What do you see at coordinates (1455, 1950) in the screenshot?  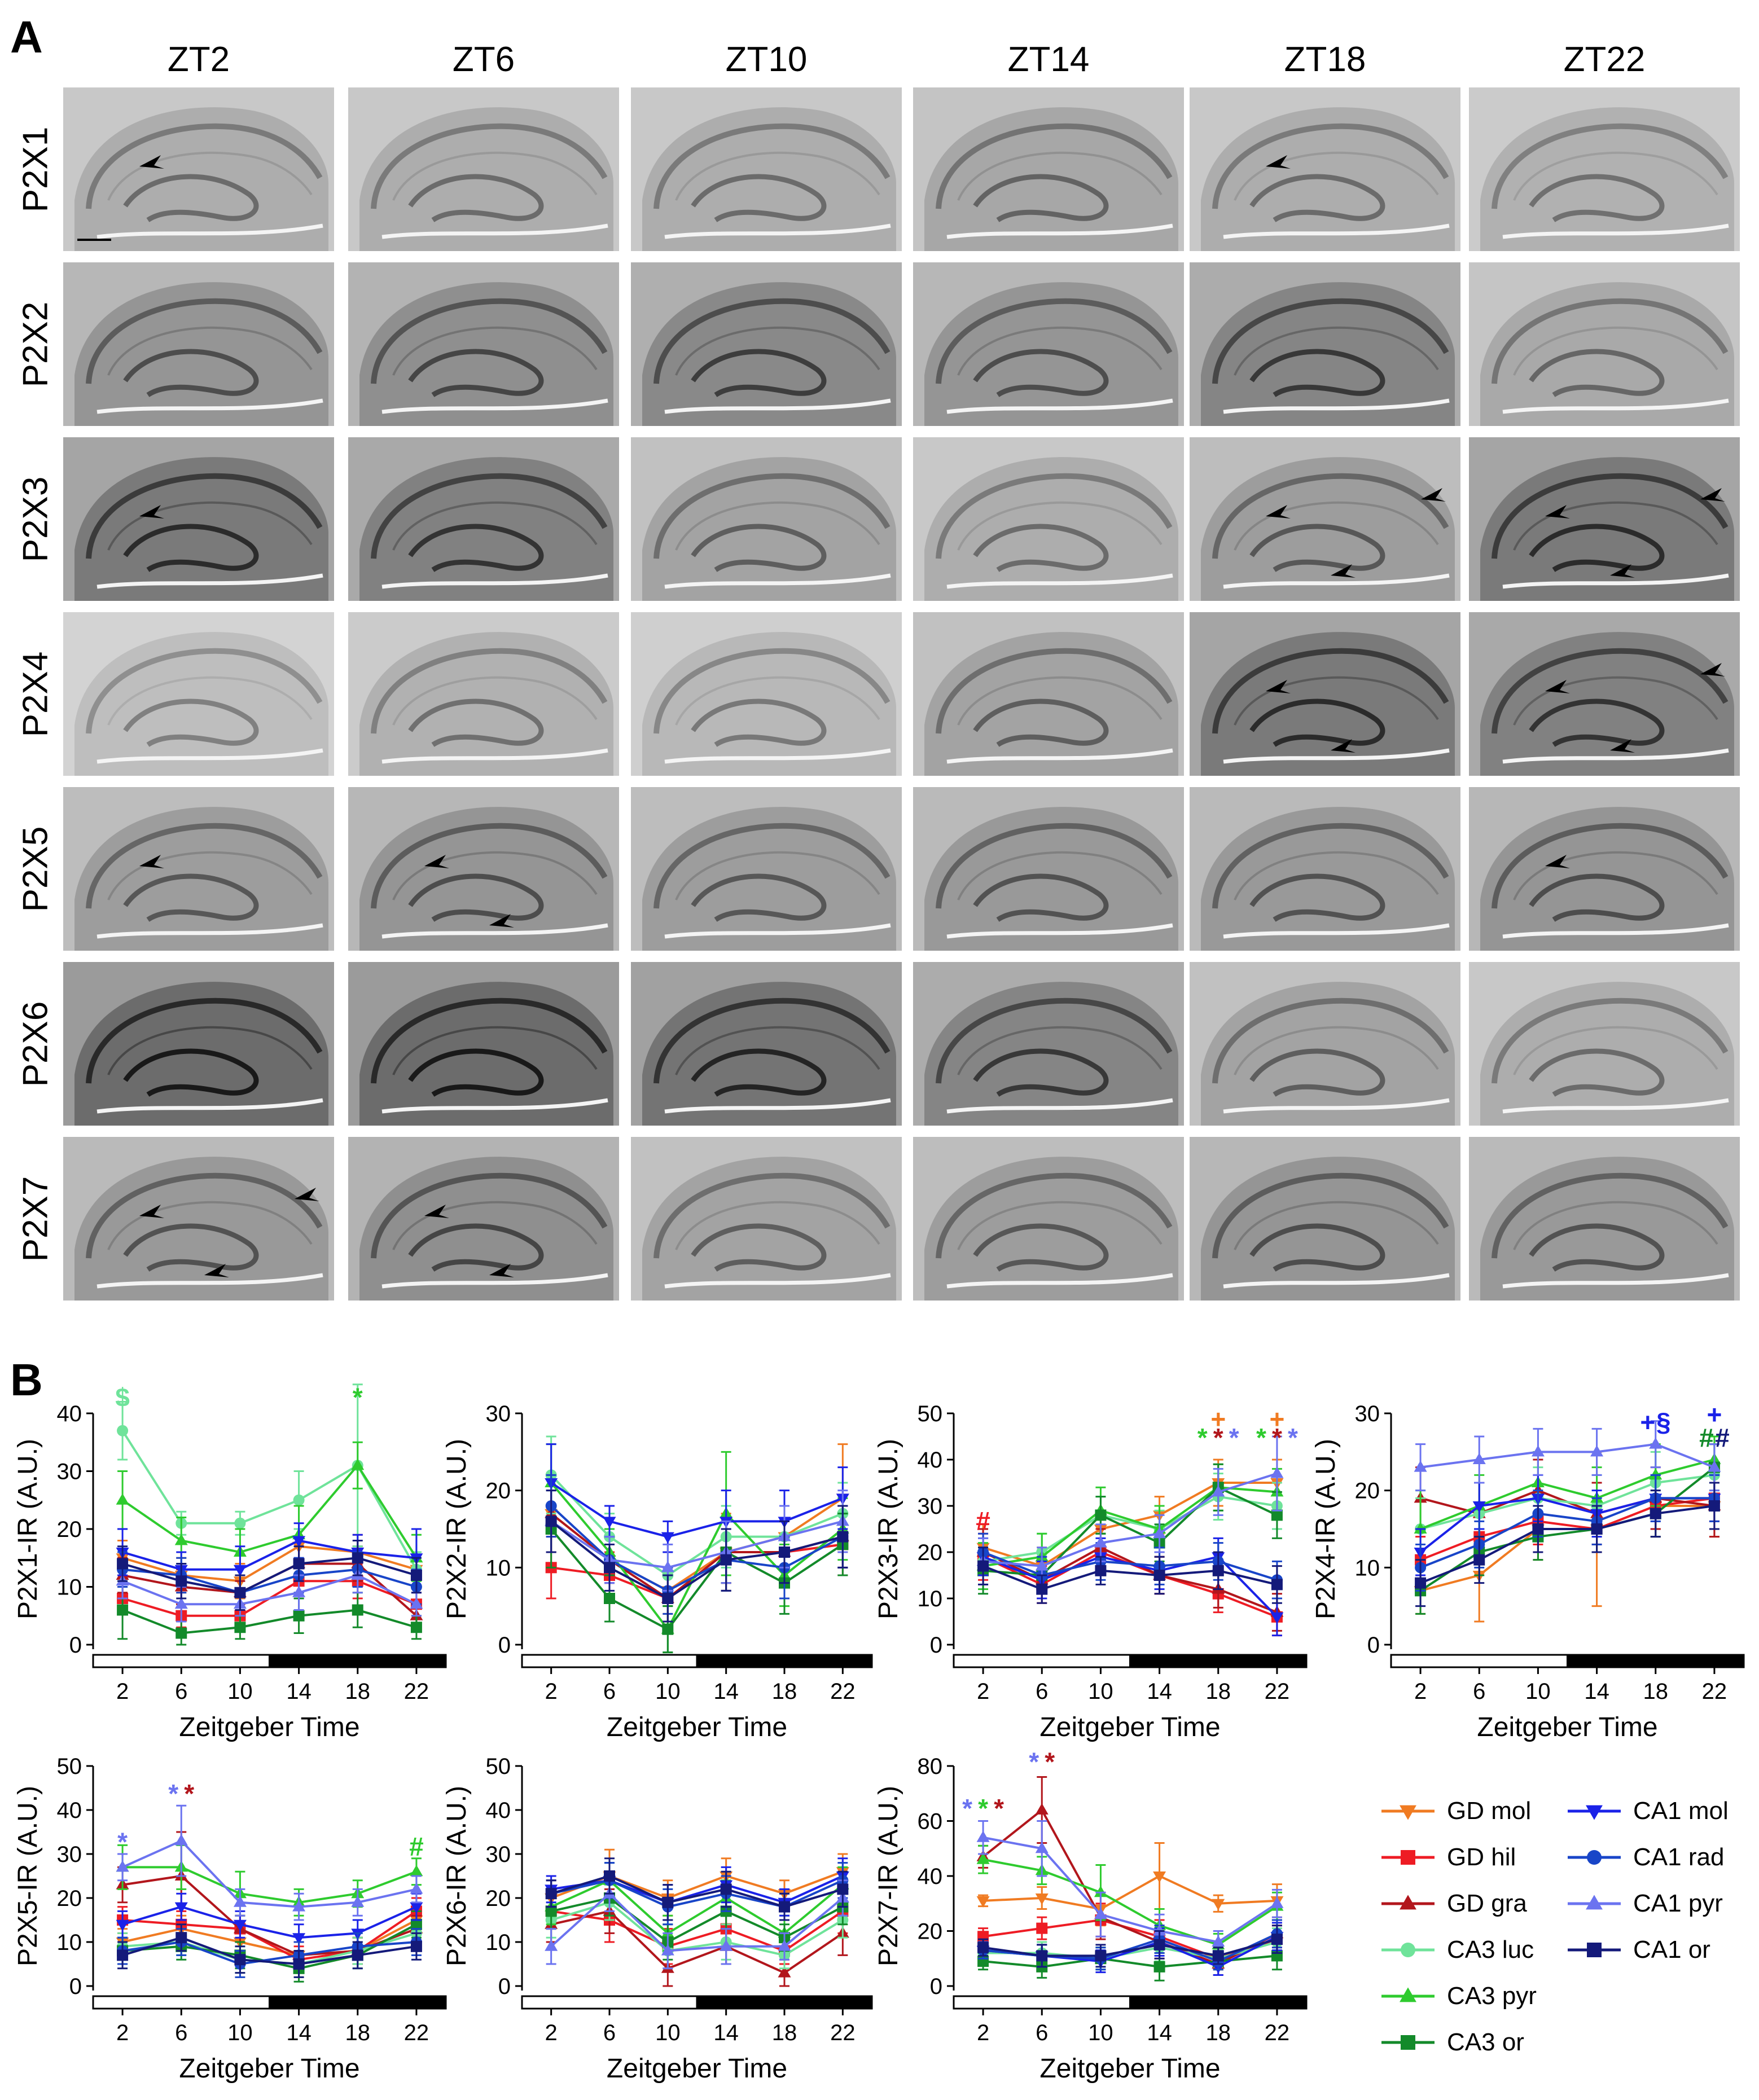 I see `legend-item: CA3 luc` at bounding box center [1455, 1950].